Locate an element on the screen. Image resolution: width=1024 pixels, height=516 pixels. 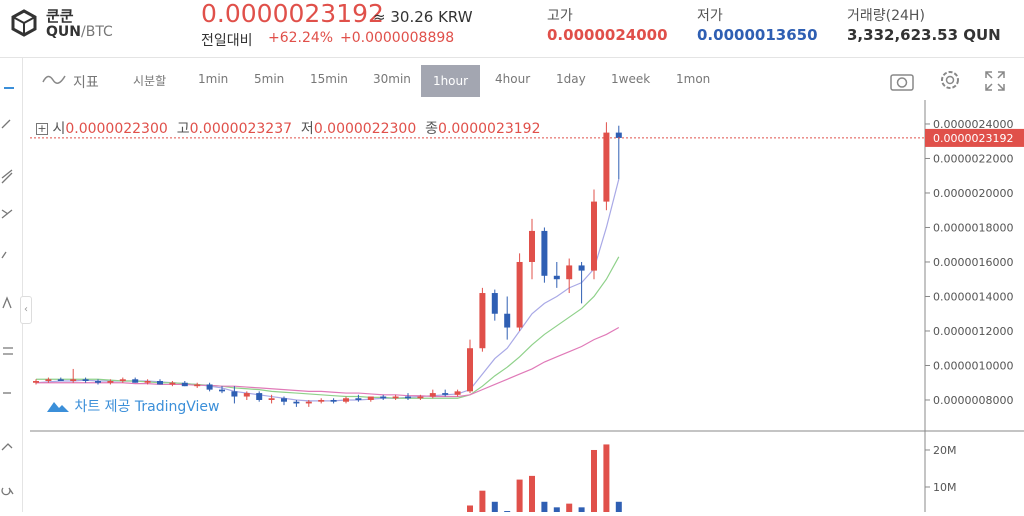
interval-button: 1hour is located at coordinates (450, 81).